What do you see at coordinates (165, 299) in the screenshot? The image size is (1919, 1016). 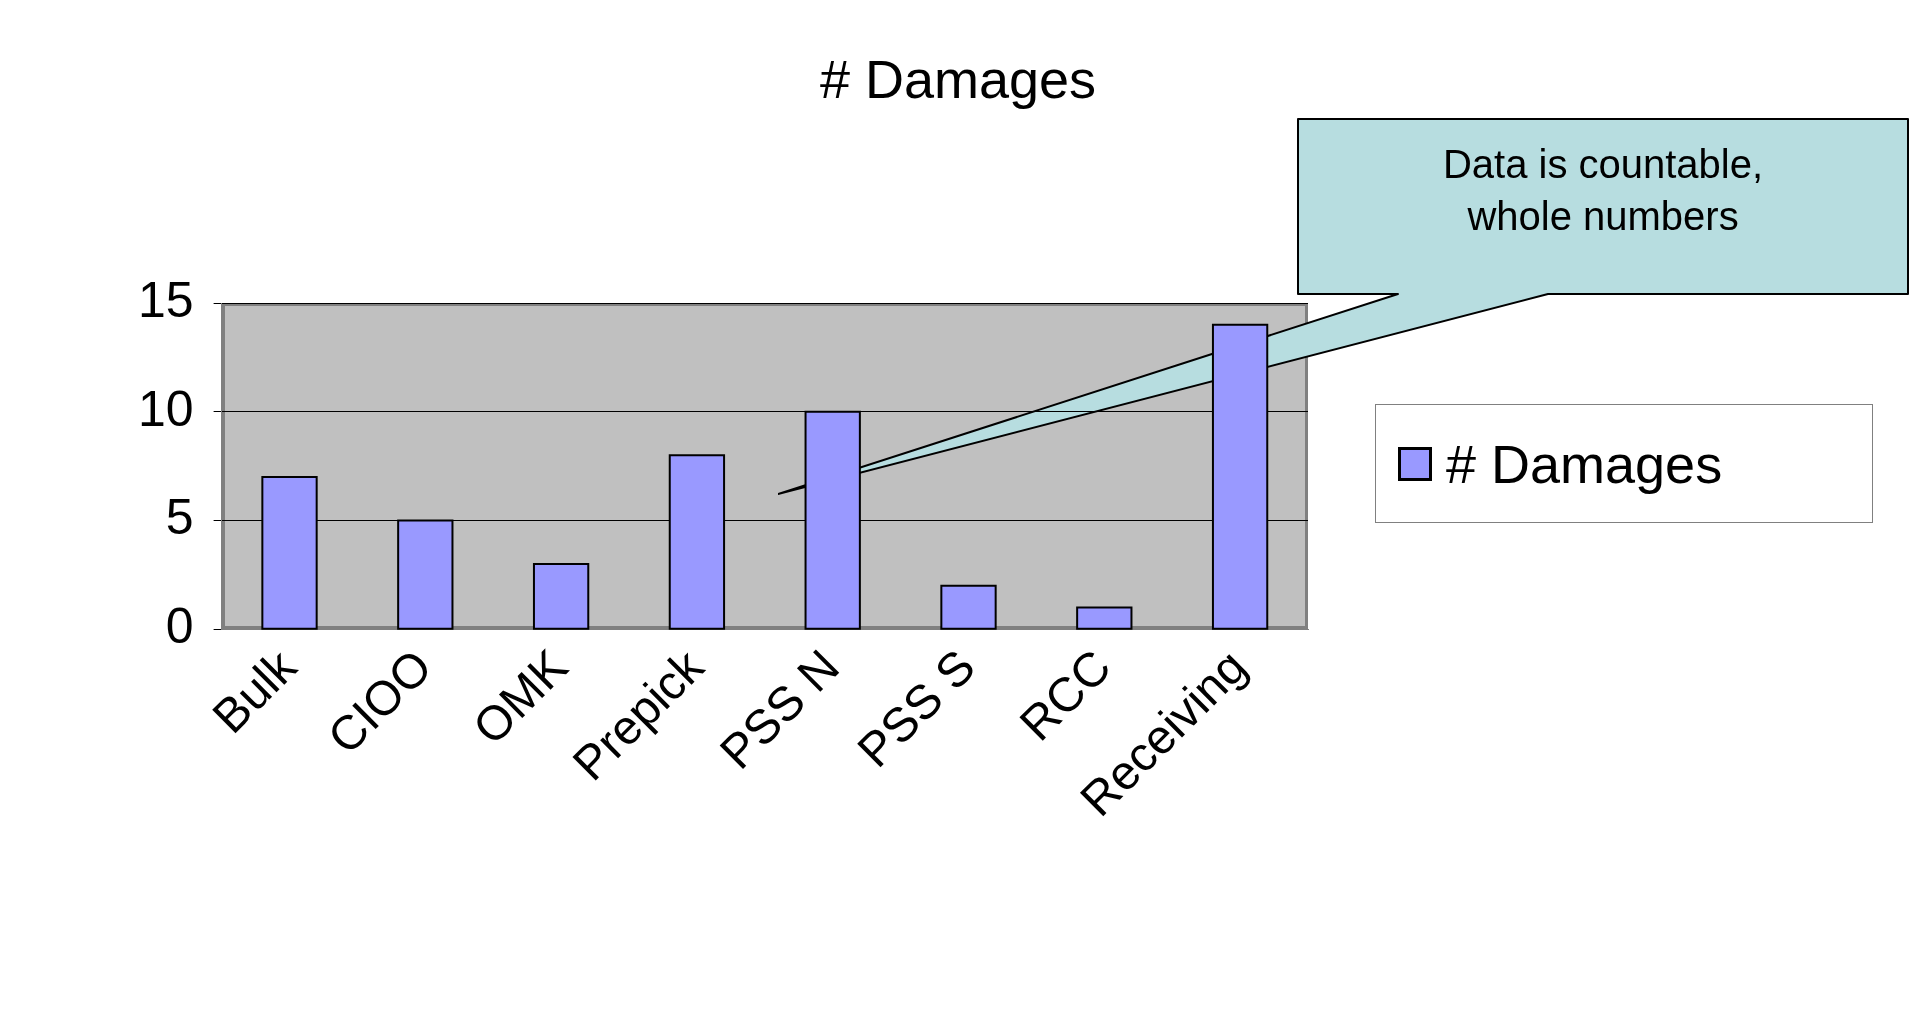 I see `y-tick-label: 15` at bounding box center [165, 299].